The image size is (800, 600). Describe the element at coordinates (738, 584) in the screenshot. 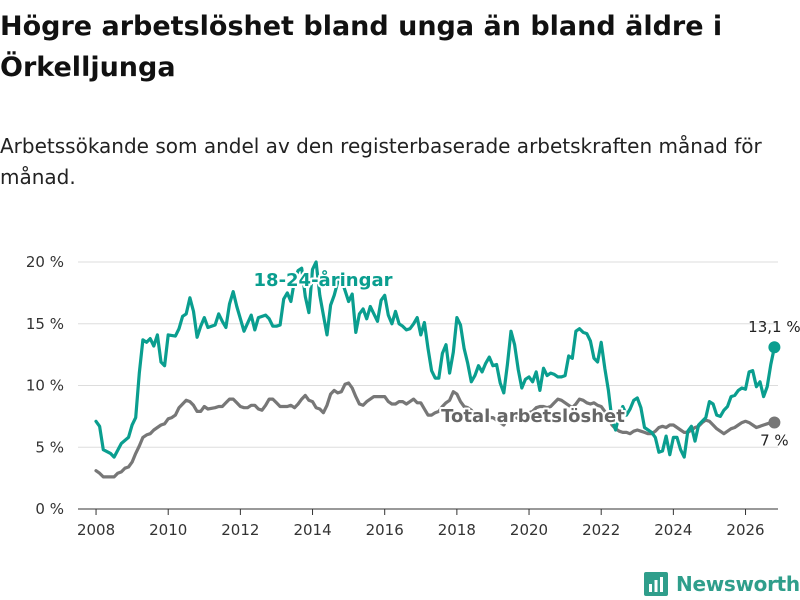

I see `brand-name: Newsworthy` at that location.